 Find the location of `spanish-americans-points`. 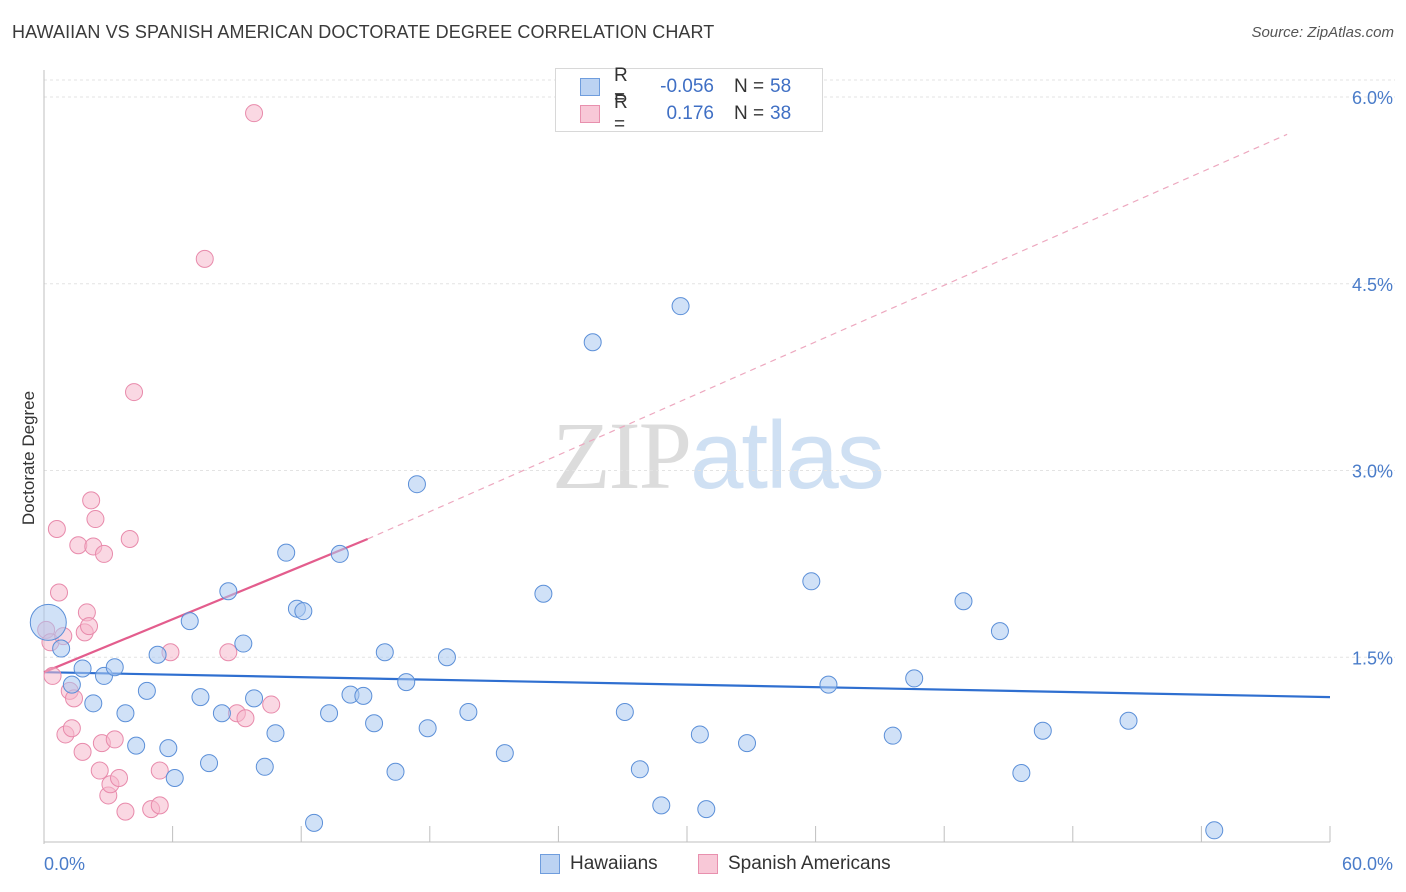

spanish-americans-points is located at coordinates (159, 462).